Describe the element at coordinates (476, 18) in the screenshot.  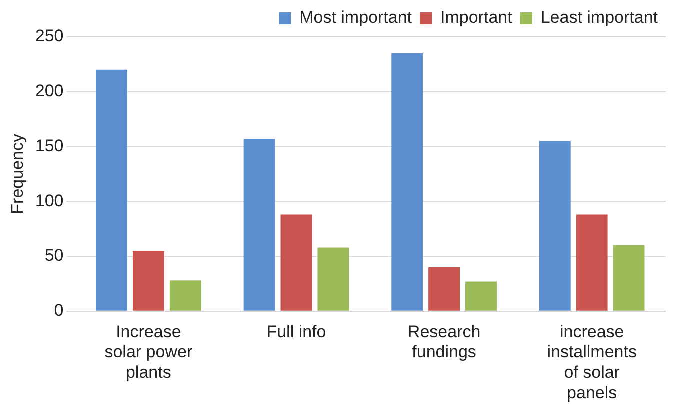
I see `legend-label: Important` at that location.